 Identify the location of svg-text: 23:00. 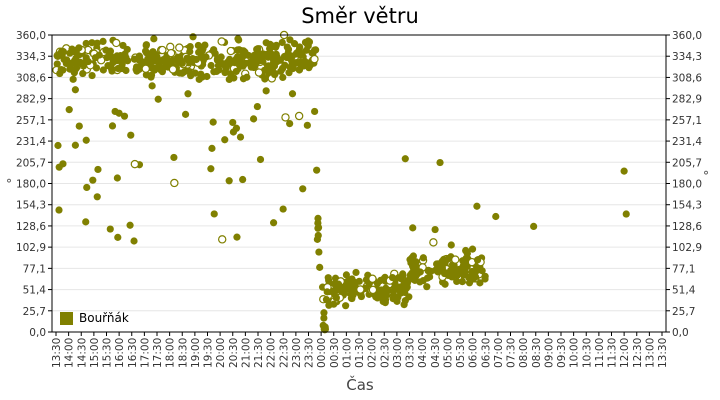
(297, 353).